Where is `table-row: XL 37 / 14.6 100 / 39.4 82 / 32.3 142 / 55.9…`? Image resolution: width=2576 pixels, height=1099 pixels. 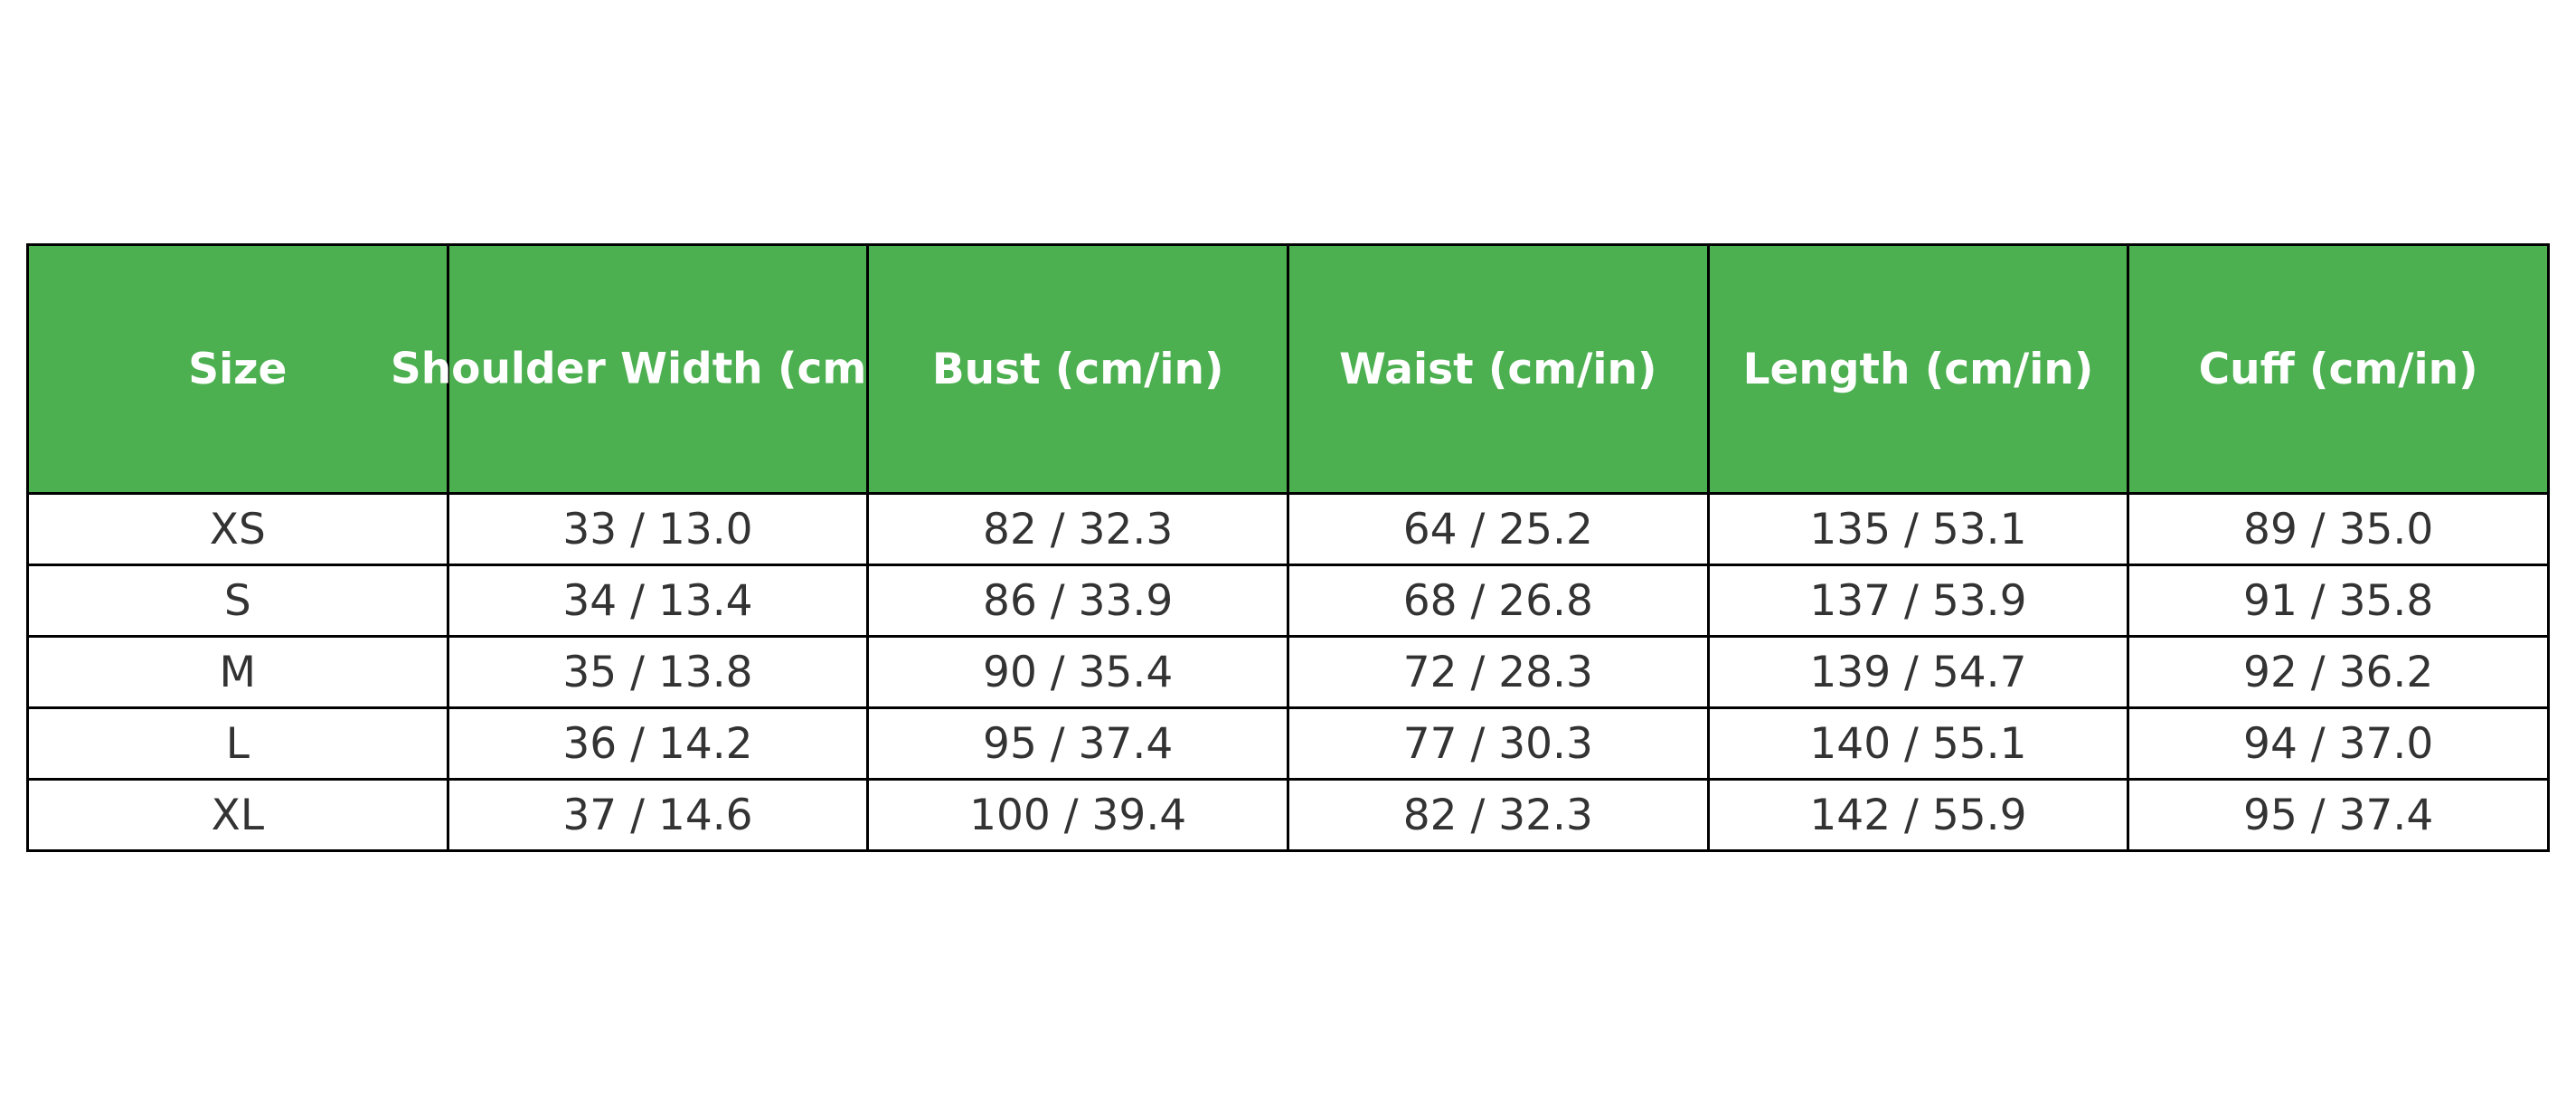
table-row: XL 37 / 14.6 100 / 39.4 82 / 32.3 142 / 55.9… is located at coordinates (1288, 815).